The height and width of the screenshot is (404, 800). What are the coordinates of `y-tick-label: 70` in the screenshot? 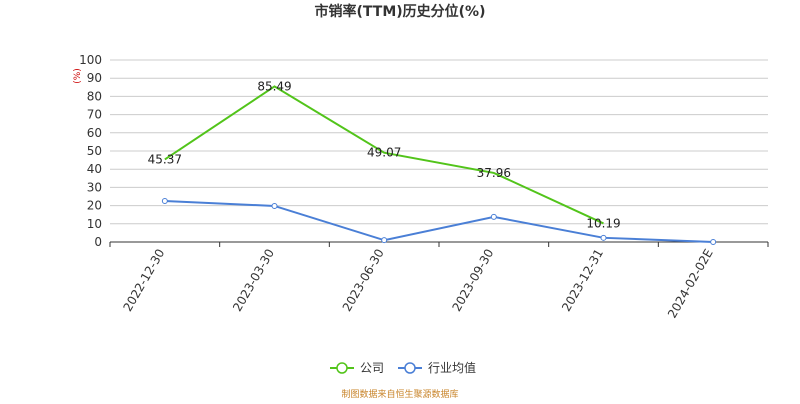 It's located at (94, 115).